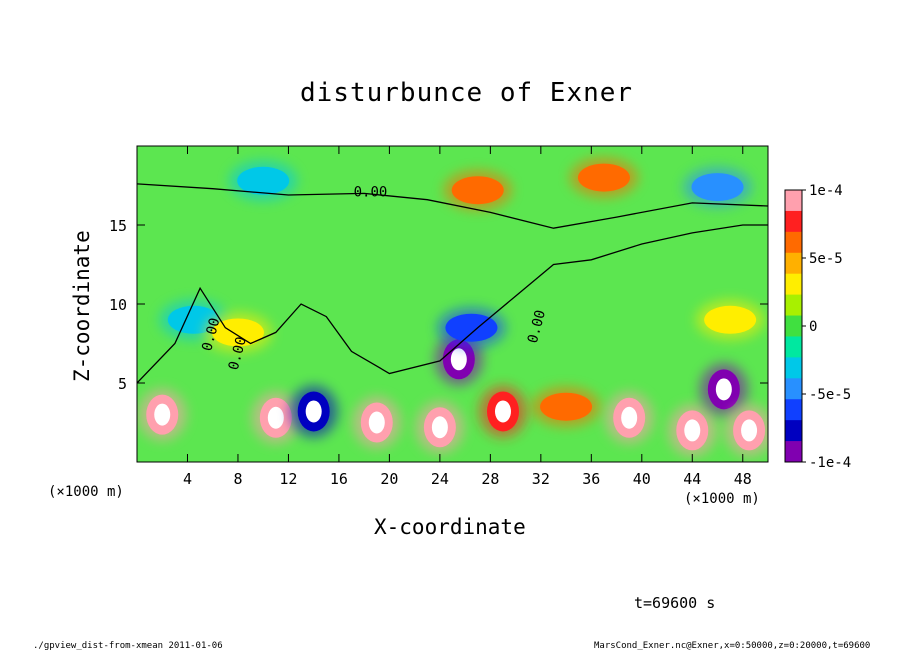  What do you see at coordinates (830, 395) in the screenshot?
I see `colorbar-tick-label: -5e-5` at bounding box center [830, 395].